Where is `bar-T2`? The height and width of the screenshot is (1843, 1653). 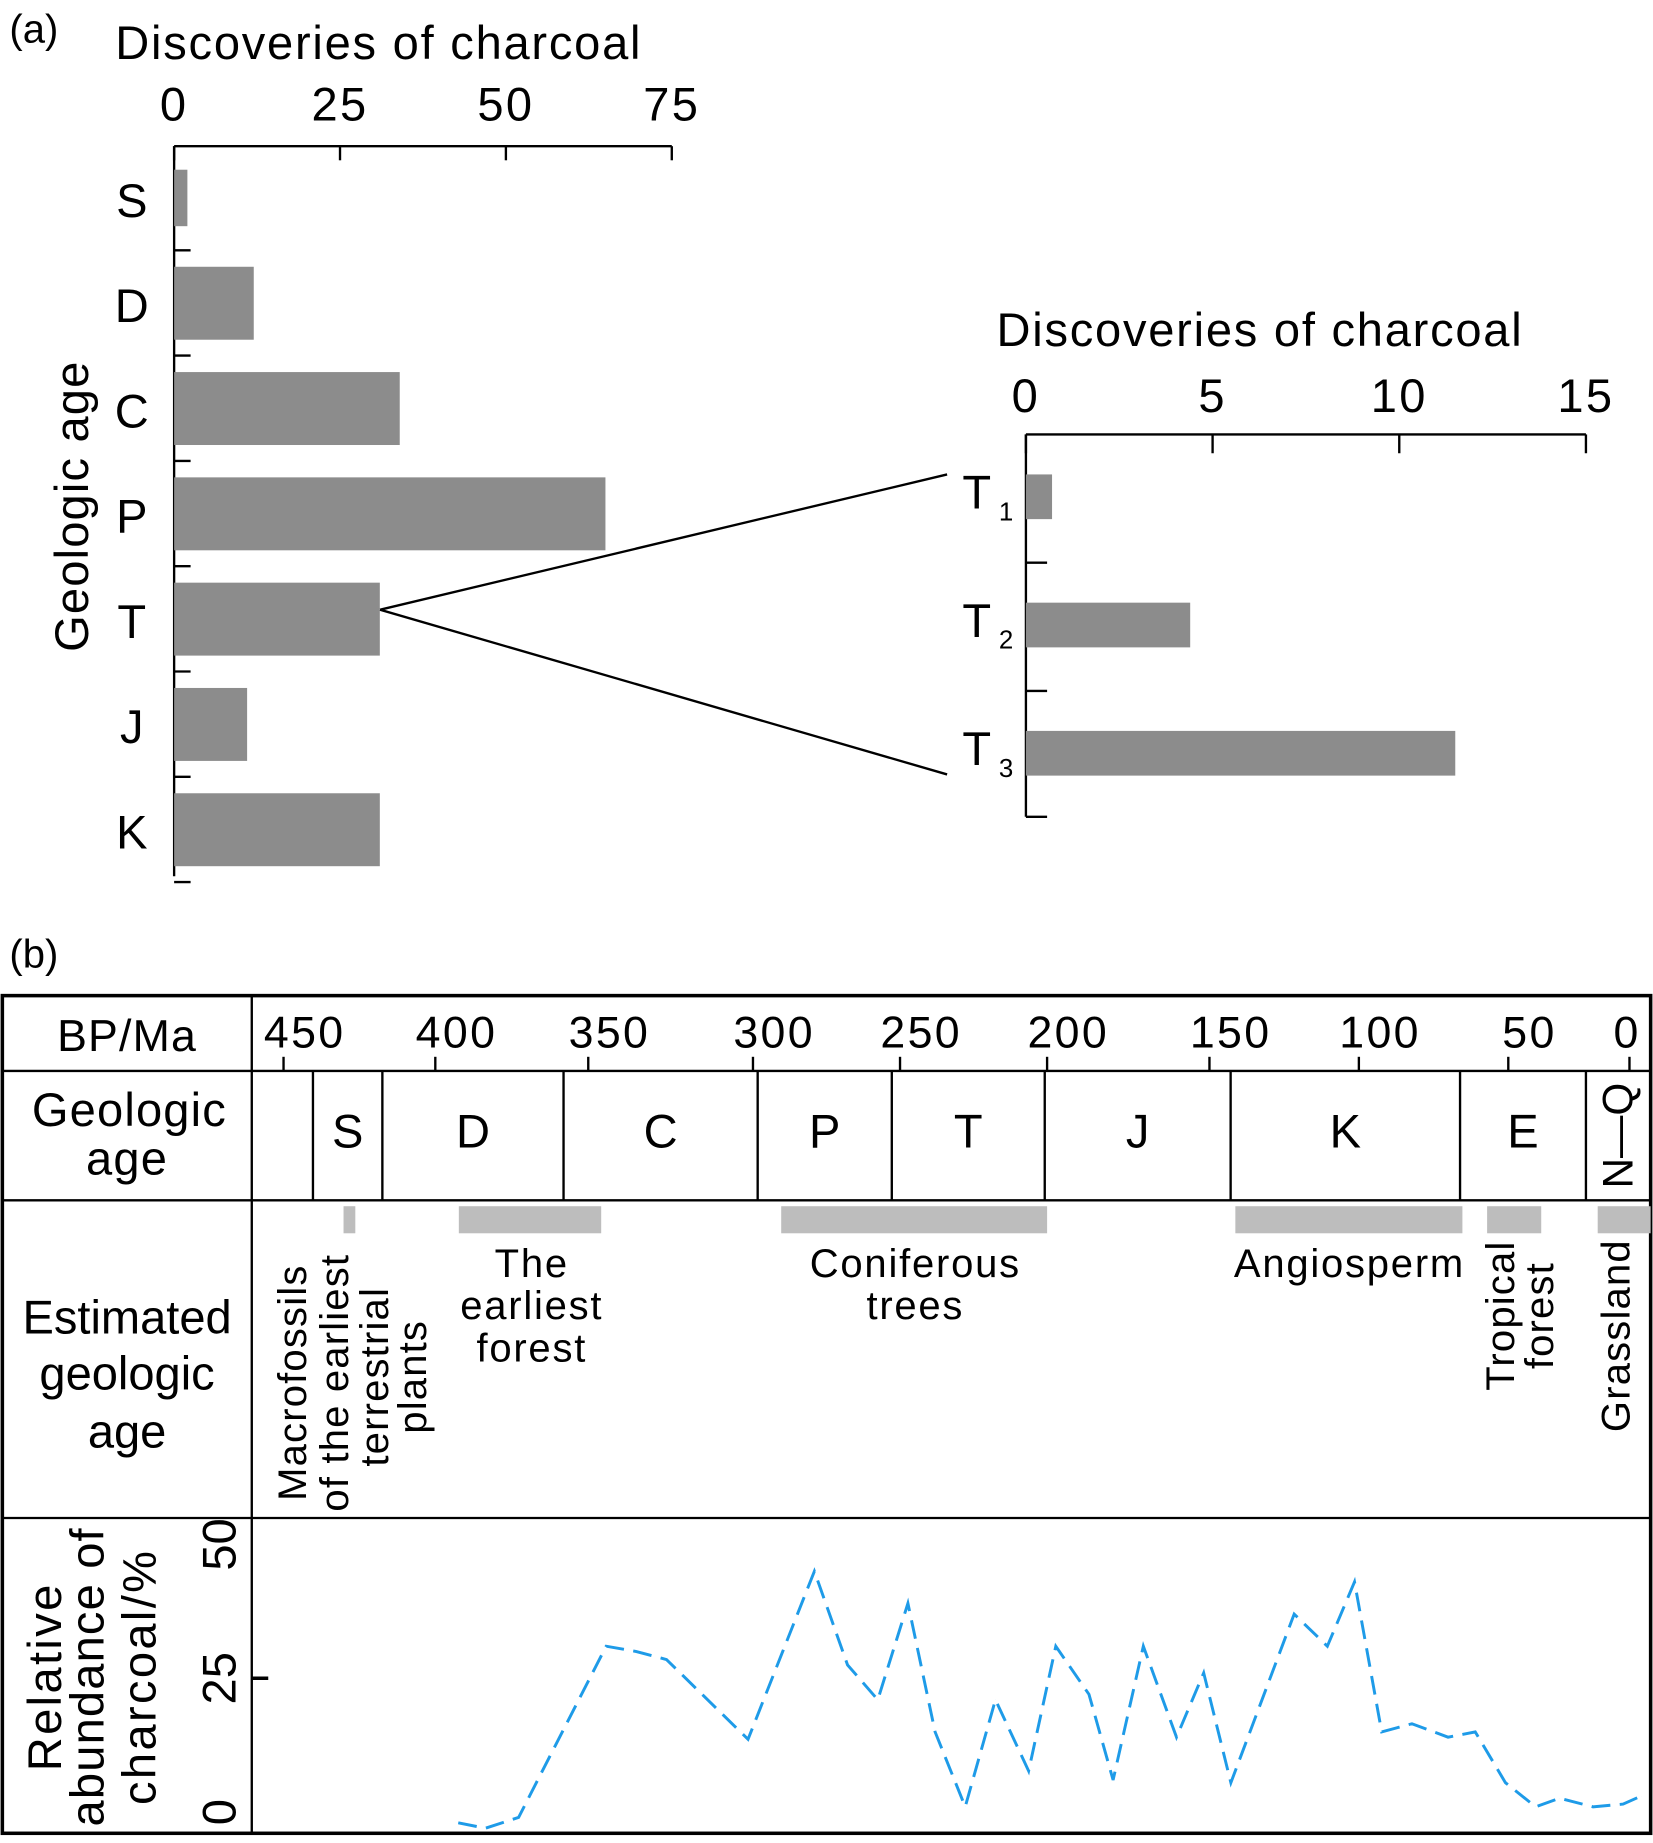 bar-T2 is located at coordinates (1108, 625).